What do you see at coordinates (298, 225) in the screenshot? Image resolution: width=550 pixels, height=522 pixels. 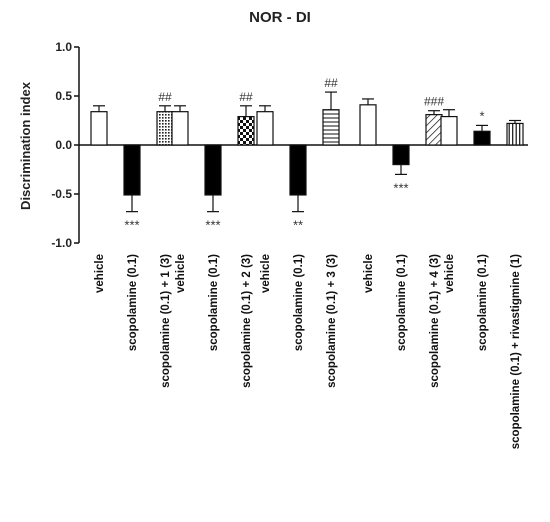 I see `bar-annotation: **` at bounding box center [298, 225].